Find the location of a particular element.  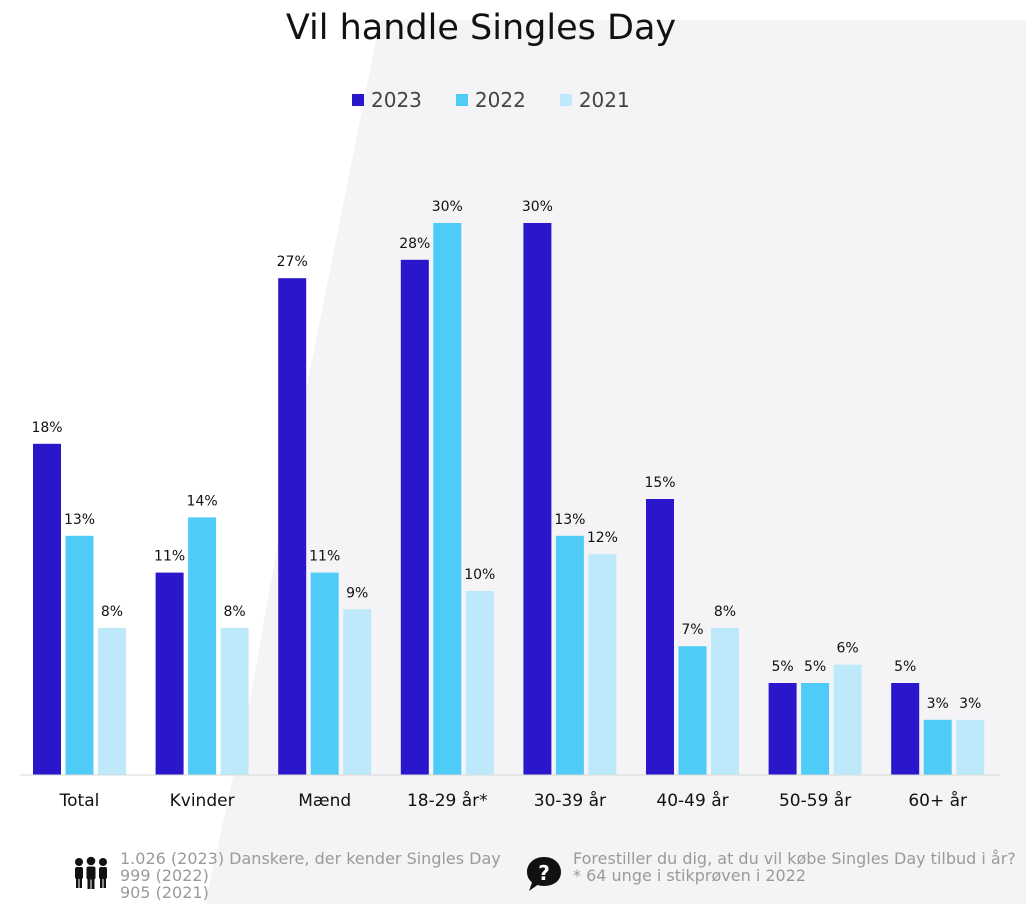

data-label-2023-7: 5% is located at coordinates (905, 667).